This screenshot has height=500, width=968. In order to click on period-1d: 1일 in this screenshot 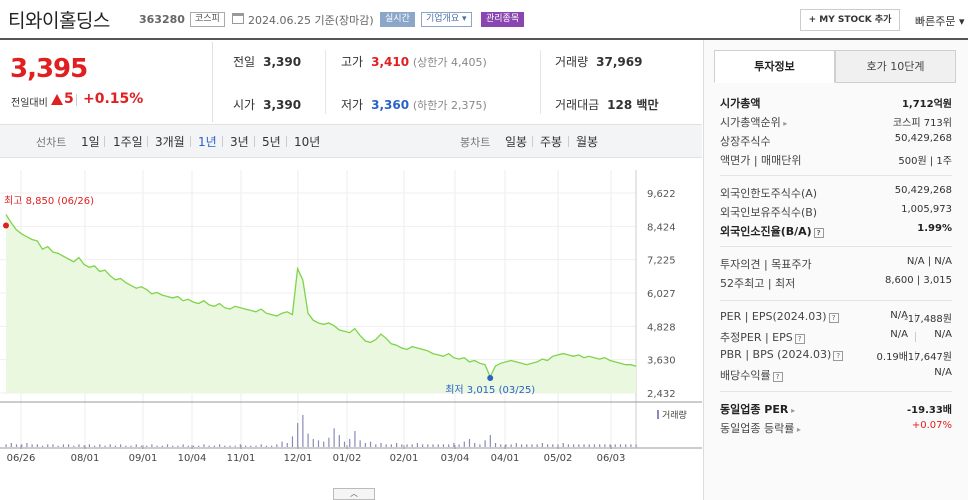, I will do `click(90, 142)`.